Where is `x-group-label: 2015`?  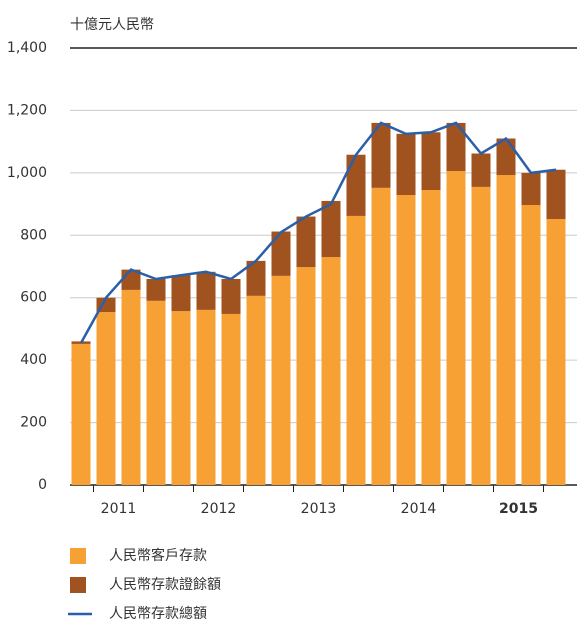
x-group-label: 2015 is located at coordinates (518, 509).